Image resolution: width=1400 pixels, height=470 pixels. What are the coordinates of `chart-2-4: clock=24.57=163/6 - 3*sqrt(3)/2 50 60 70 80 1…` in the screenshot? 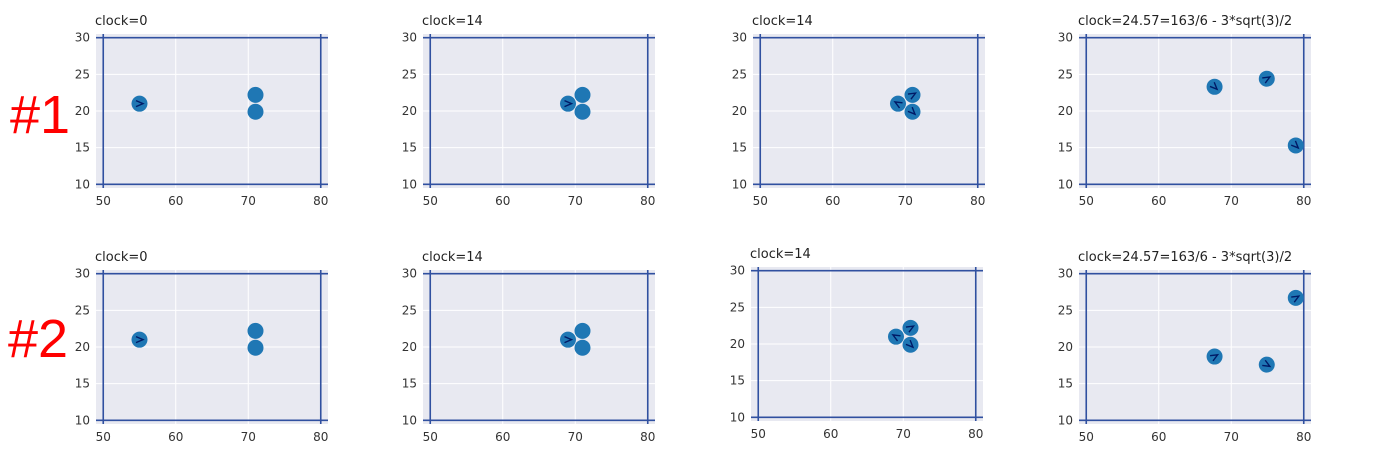 It's located at (1185, 347).